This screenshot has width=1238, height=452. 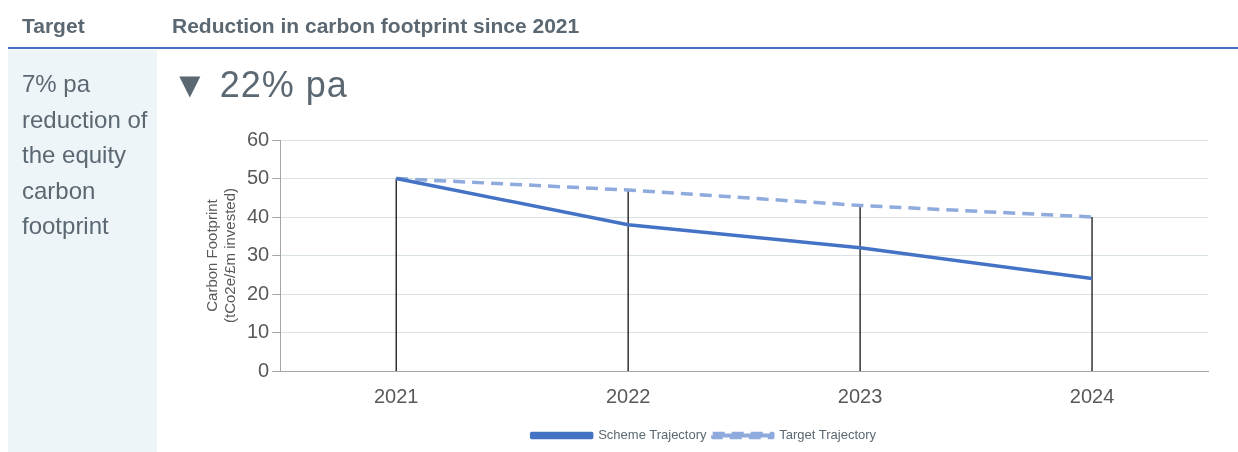 What do you see at coordinates (628, 395) in the screenshot?
I see `x-tick-label: 2022` at bounding box center [628, 395].